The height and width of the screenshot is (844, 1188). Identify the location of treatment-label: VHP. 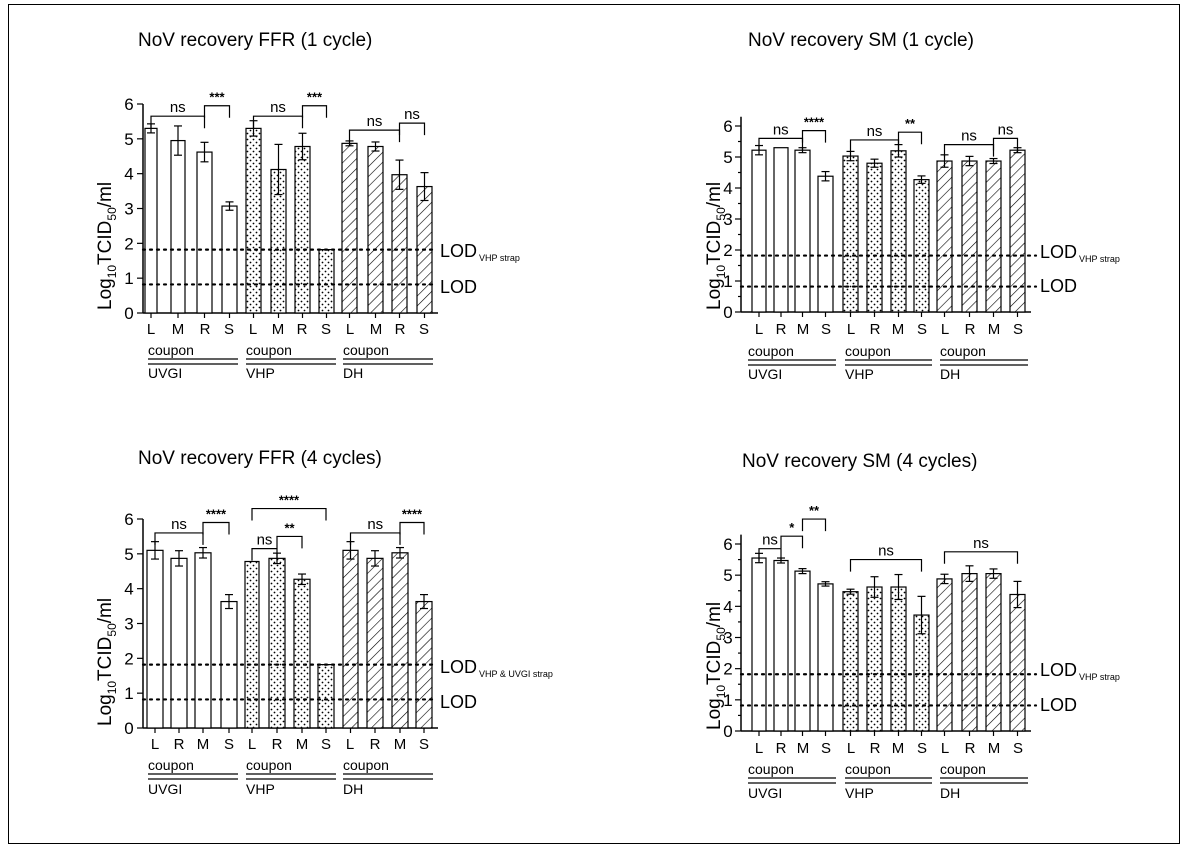
(260, 789).